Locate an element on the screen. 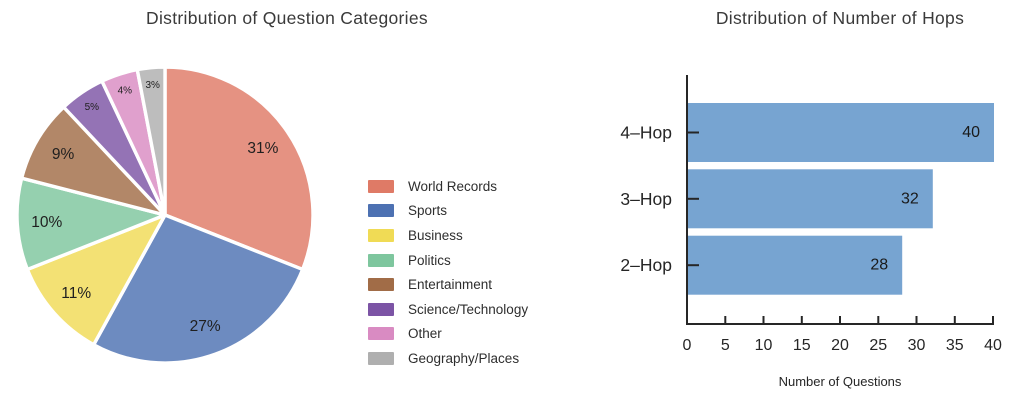  legend-swatch-entertainment is located at coordinates (381, 285).